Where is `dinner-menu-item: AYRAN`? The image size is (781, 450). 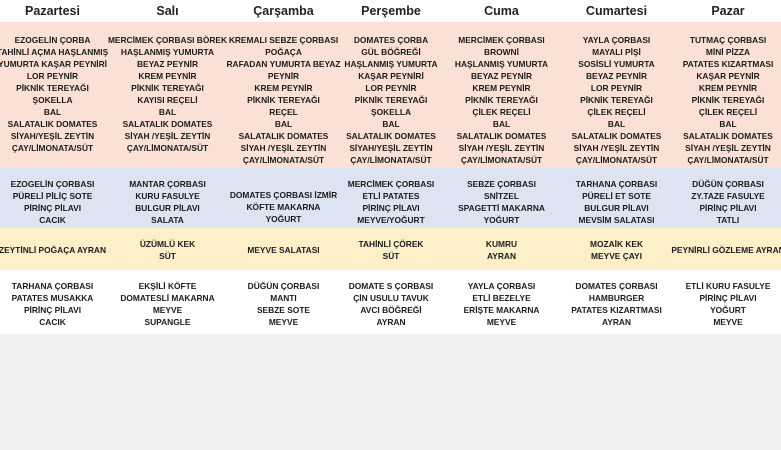
dinner-menu-item: AYRAN is located at coordinates (391, 322).